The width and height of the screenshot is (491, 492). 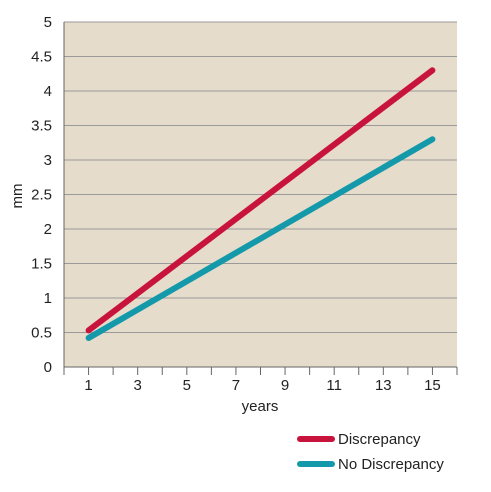 What do you see at coordinates (260, 380) in the screenshot?
I see `x-ticks: 1 3 5 7 9 11 13 15` at bounding box center [260, 380].